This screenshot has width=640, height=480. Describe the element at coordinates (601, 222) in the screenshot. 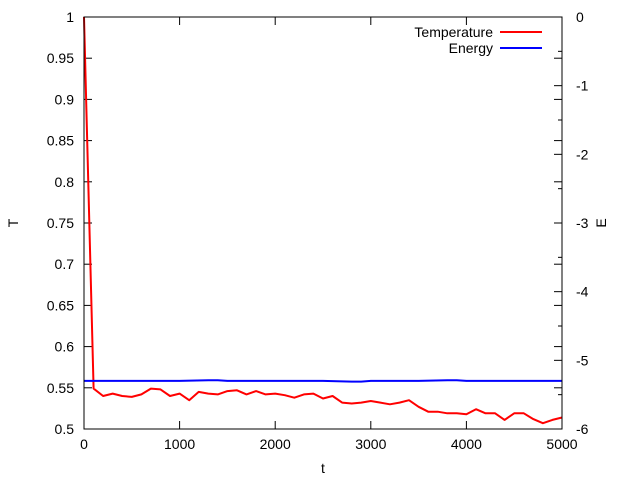

I see `right-y-axis-label: E` at that location.